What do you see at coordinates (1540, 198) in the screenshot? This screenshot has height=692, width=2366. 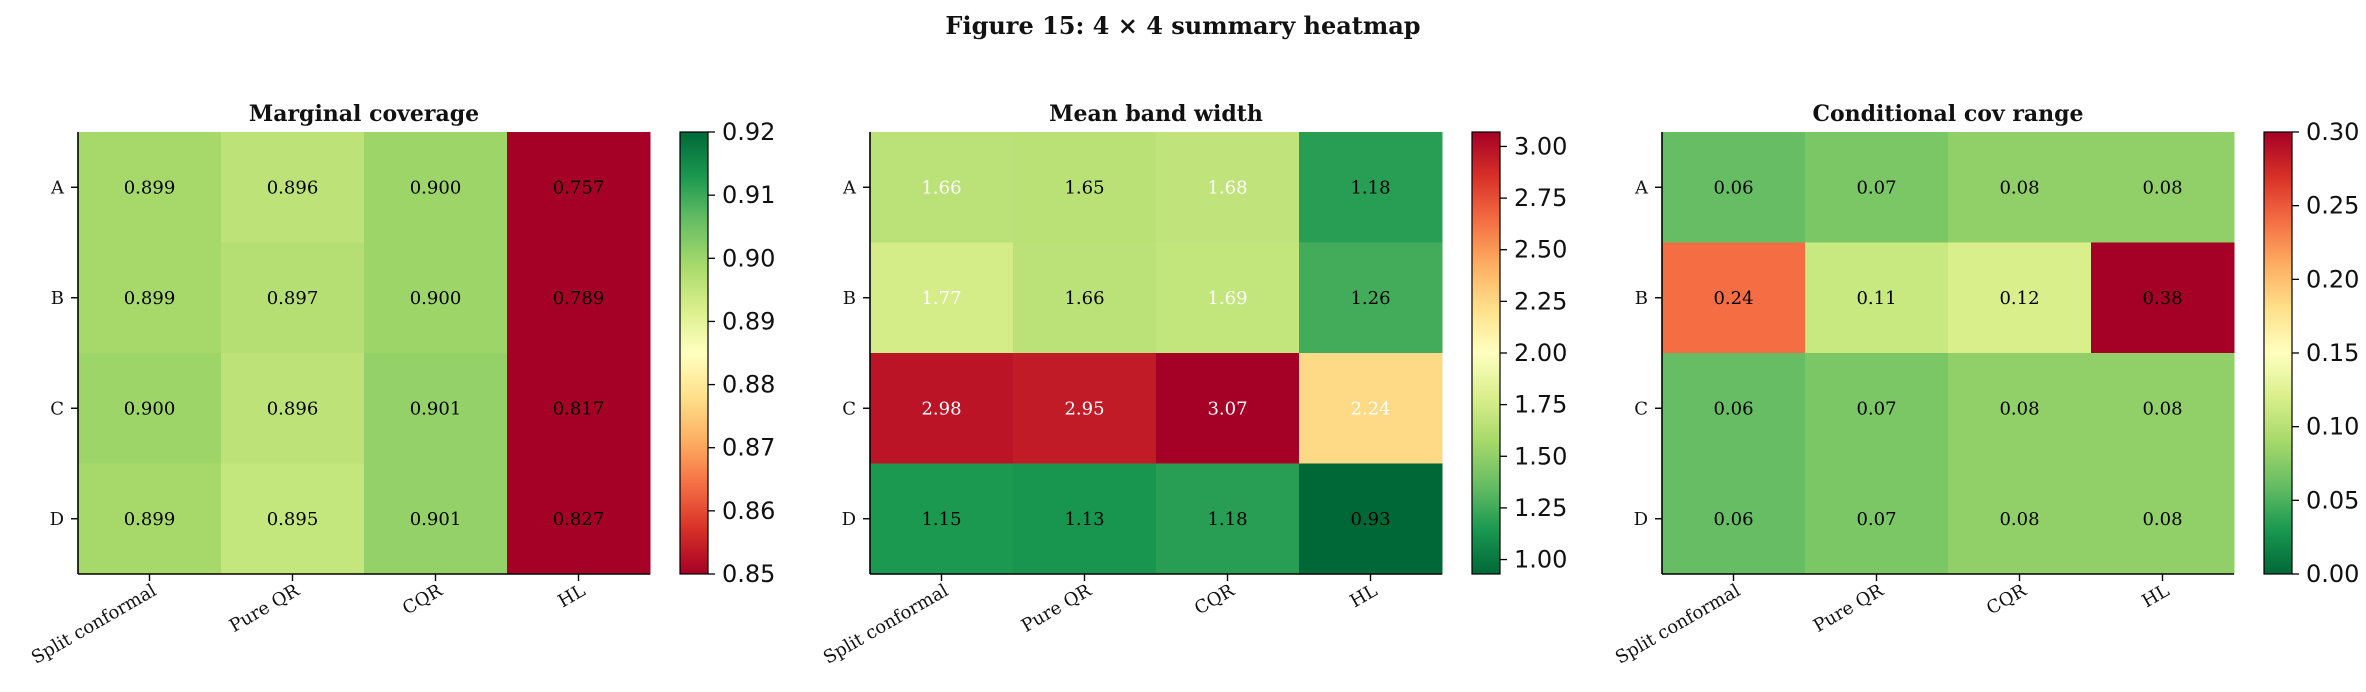 I see `colorbar-tick-label: 2.75` at bounding box center [1540, 198].